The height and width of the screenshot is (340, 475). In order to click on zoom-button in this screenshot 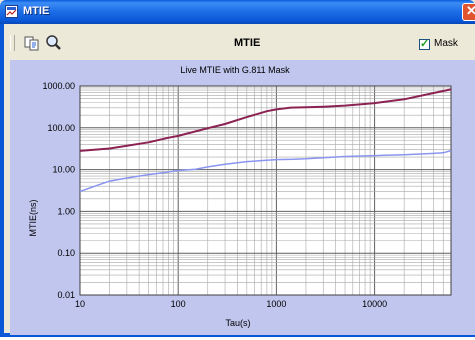, I will do `click(54, 43)`.